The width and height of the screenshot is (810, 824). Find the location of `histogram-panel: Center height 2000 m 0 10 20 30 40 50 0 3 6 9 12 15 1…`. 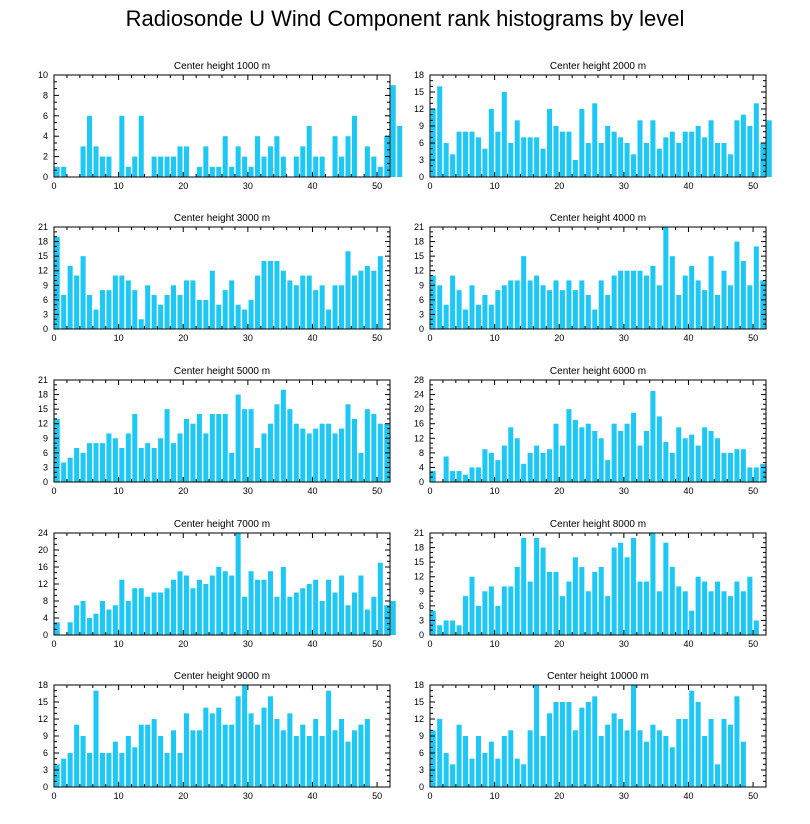

histogram-panel: Center height 2000 m 0 10 20 30 40 50 0 3 6 9 12 15 1… is located at coordinates (593, 126).